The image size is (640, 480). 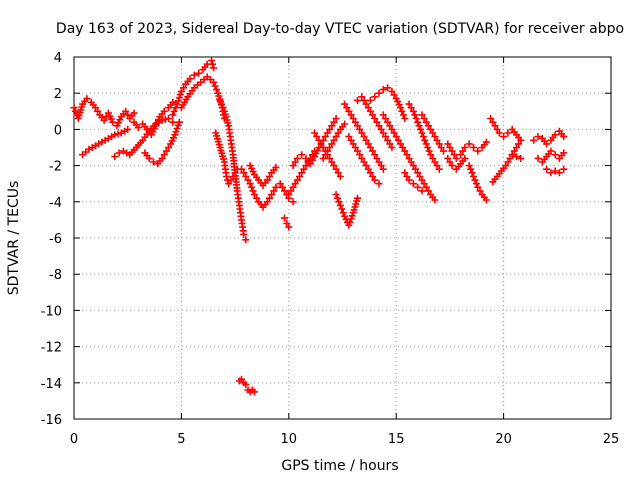 What do you see at coordinates (289, 439) in the screenshot?
I see `x-tick-label: 10` at bounding box center [289, 439].